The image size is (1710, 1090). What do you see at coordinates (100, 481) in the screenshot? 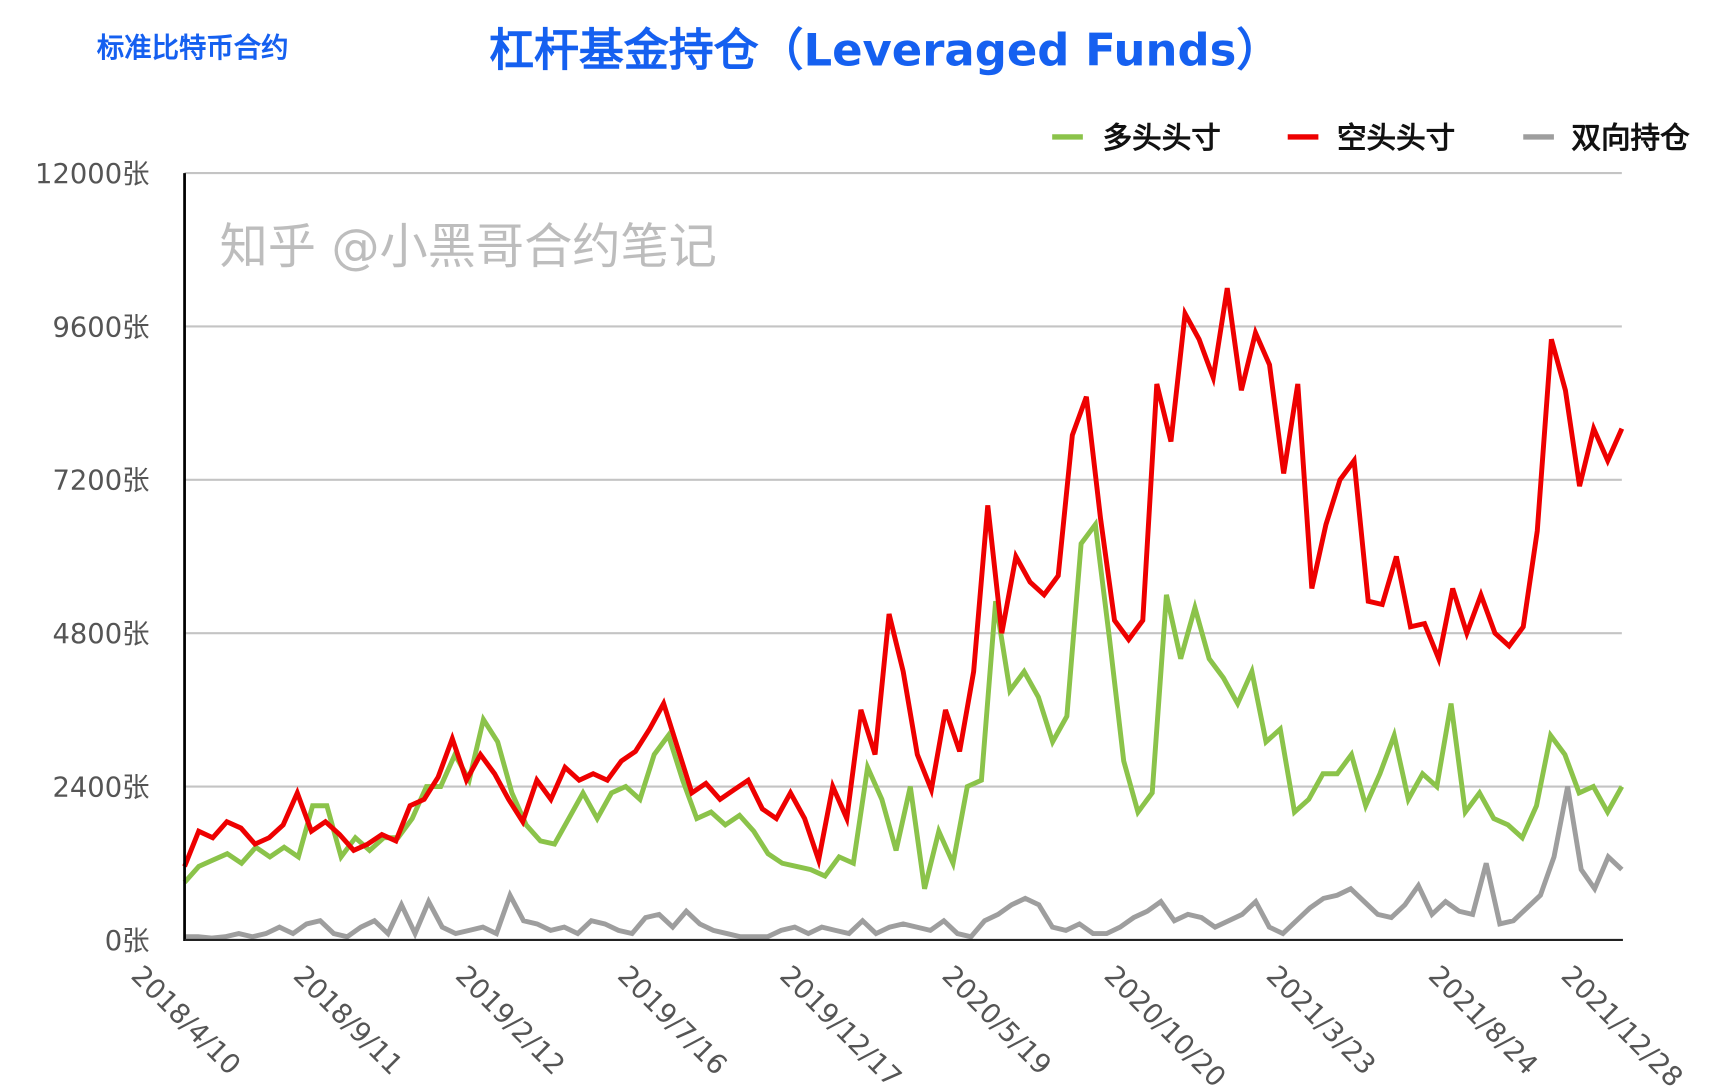
I see `y-tick-label: 7200张` at bounding box center [100, 481].